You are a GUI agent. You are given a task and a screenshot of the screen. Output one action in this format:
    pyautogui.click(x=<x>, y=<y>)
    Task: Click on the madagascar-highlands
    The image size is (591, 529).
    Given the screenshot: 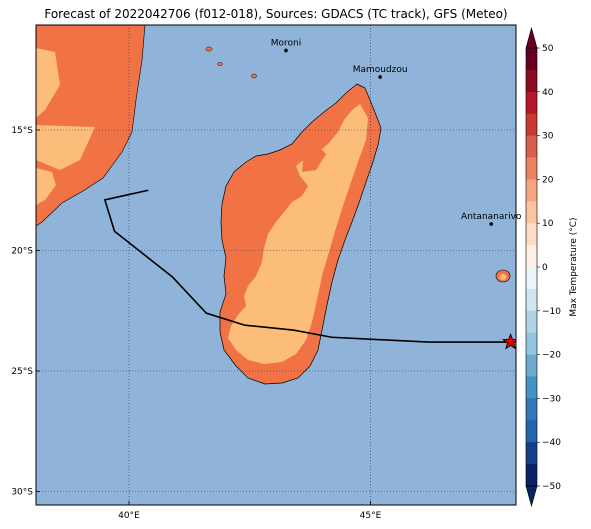 What is the action you would take?
    pyautogui.click(x=298, y=234)
    